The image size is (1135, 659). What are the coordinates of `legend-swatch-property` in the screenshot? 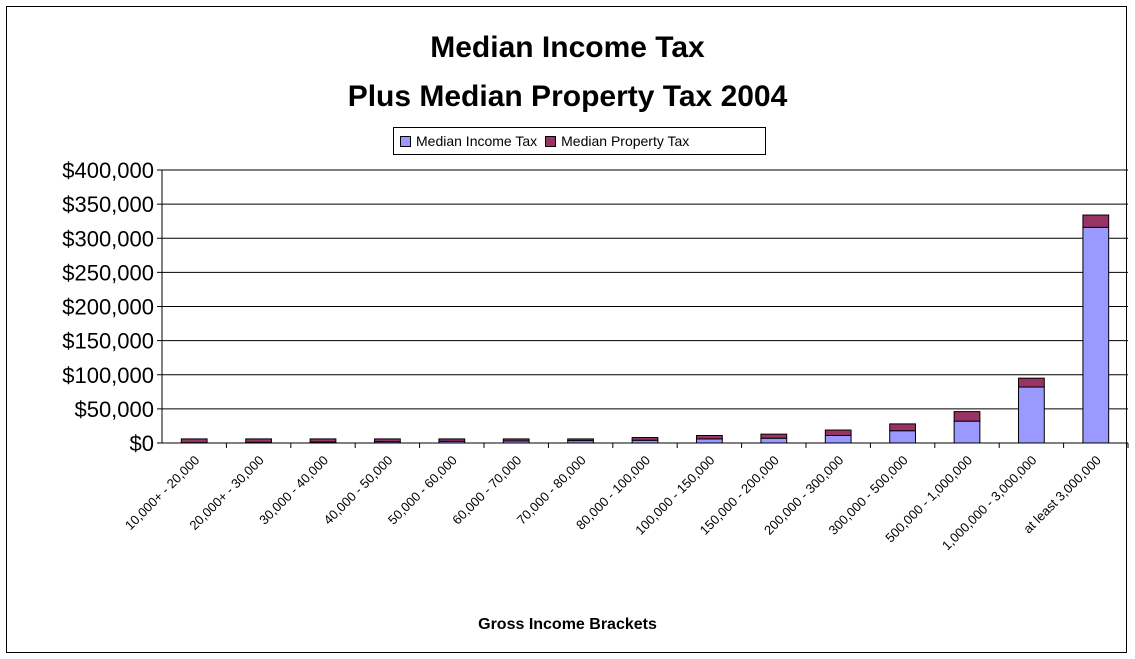 It's located at (551, 141).